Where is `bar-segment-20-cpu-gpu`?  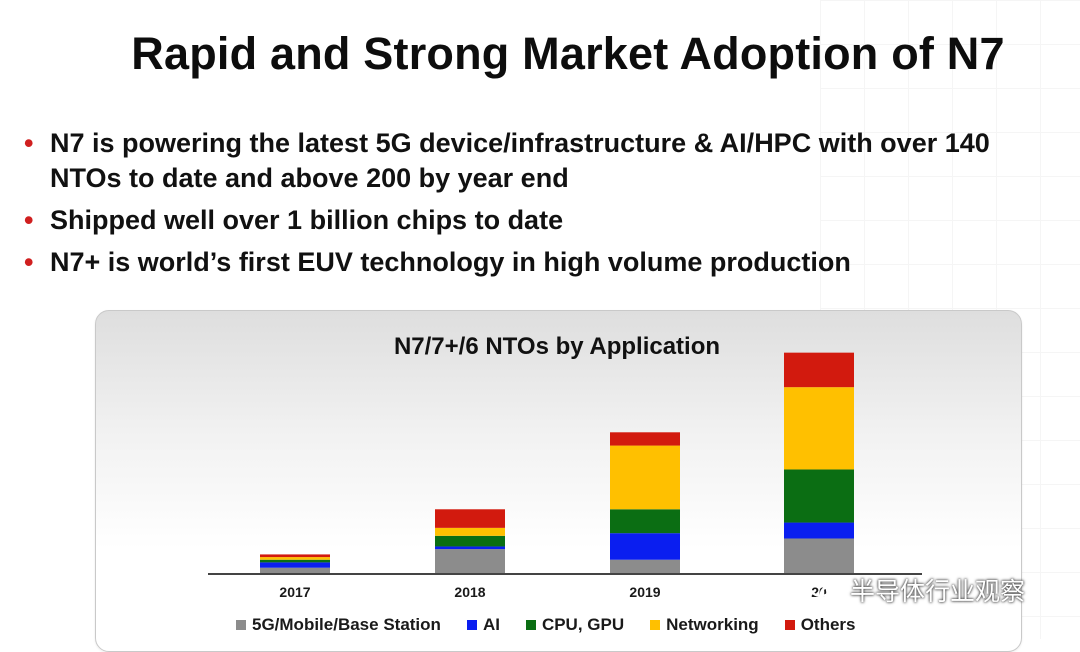
bar-segment-20-cpu-gpu is located at coordinates (819, 496).